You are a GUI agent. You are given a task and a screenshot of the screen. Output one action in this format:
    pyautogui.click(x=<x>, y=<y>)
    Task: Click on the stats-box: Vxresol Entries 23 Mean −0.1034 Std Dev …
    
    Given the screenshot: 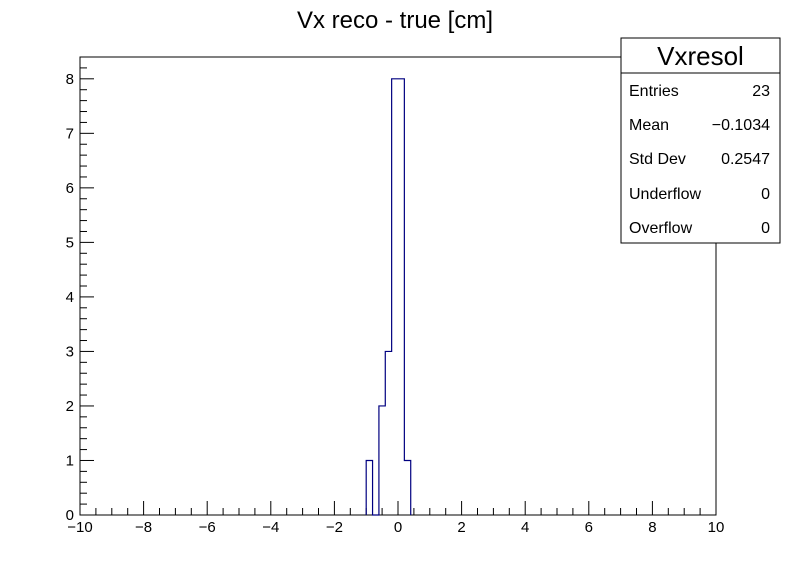 What is the action you would take?
    pyautogui.click(x=700, y=140)
    